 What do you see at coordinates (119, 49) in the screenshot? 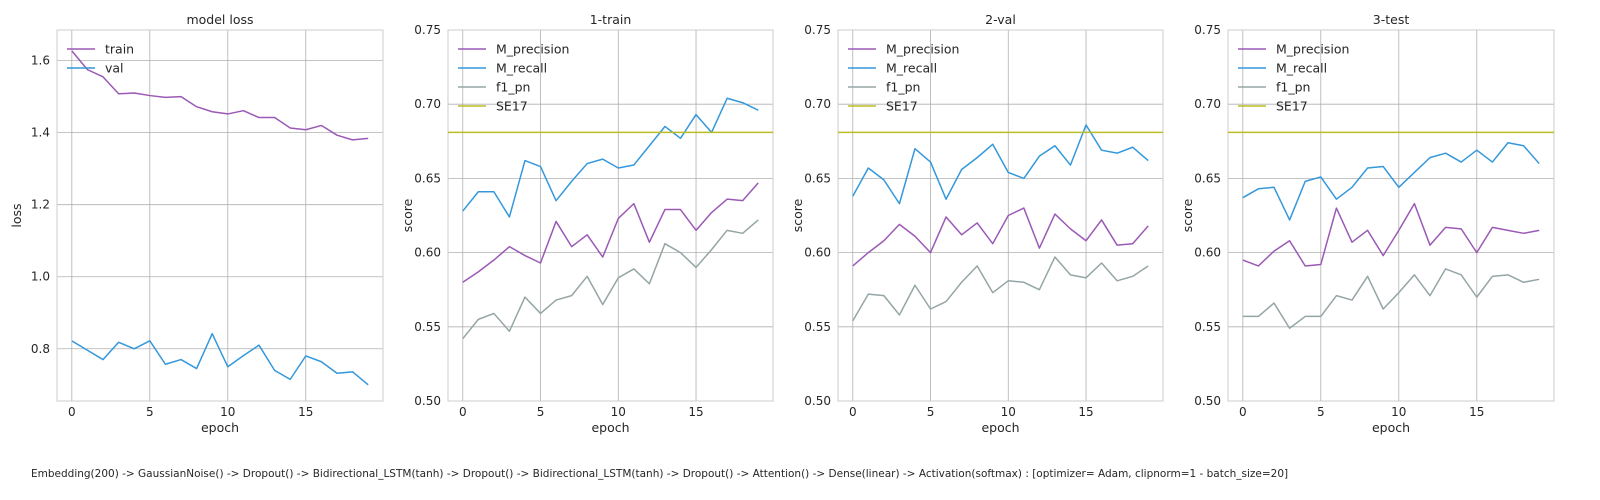
I see `legend-label: train` at bounding box center [119, 49].